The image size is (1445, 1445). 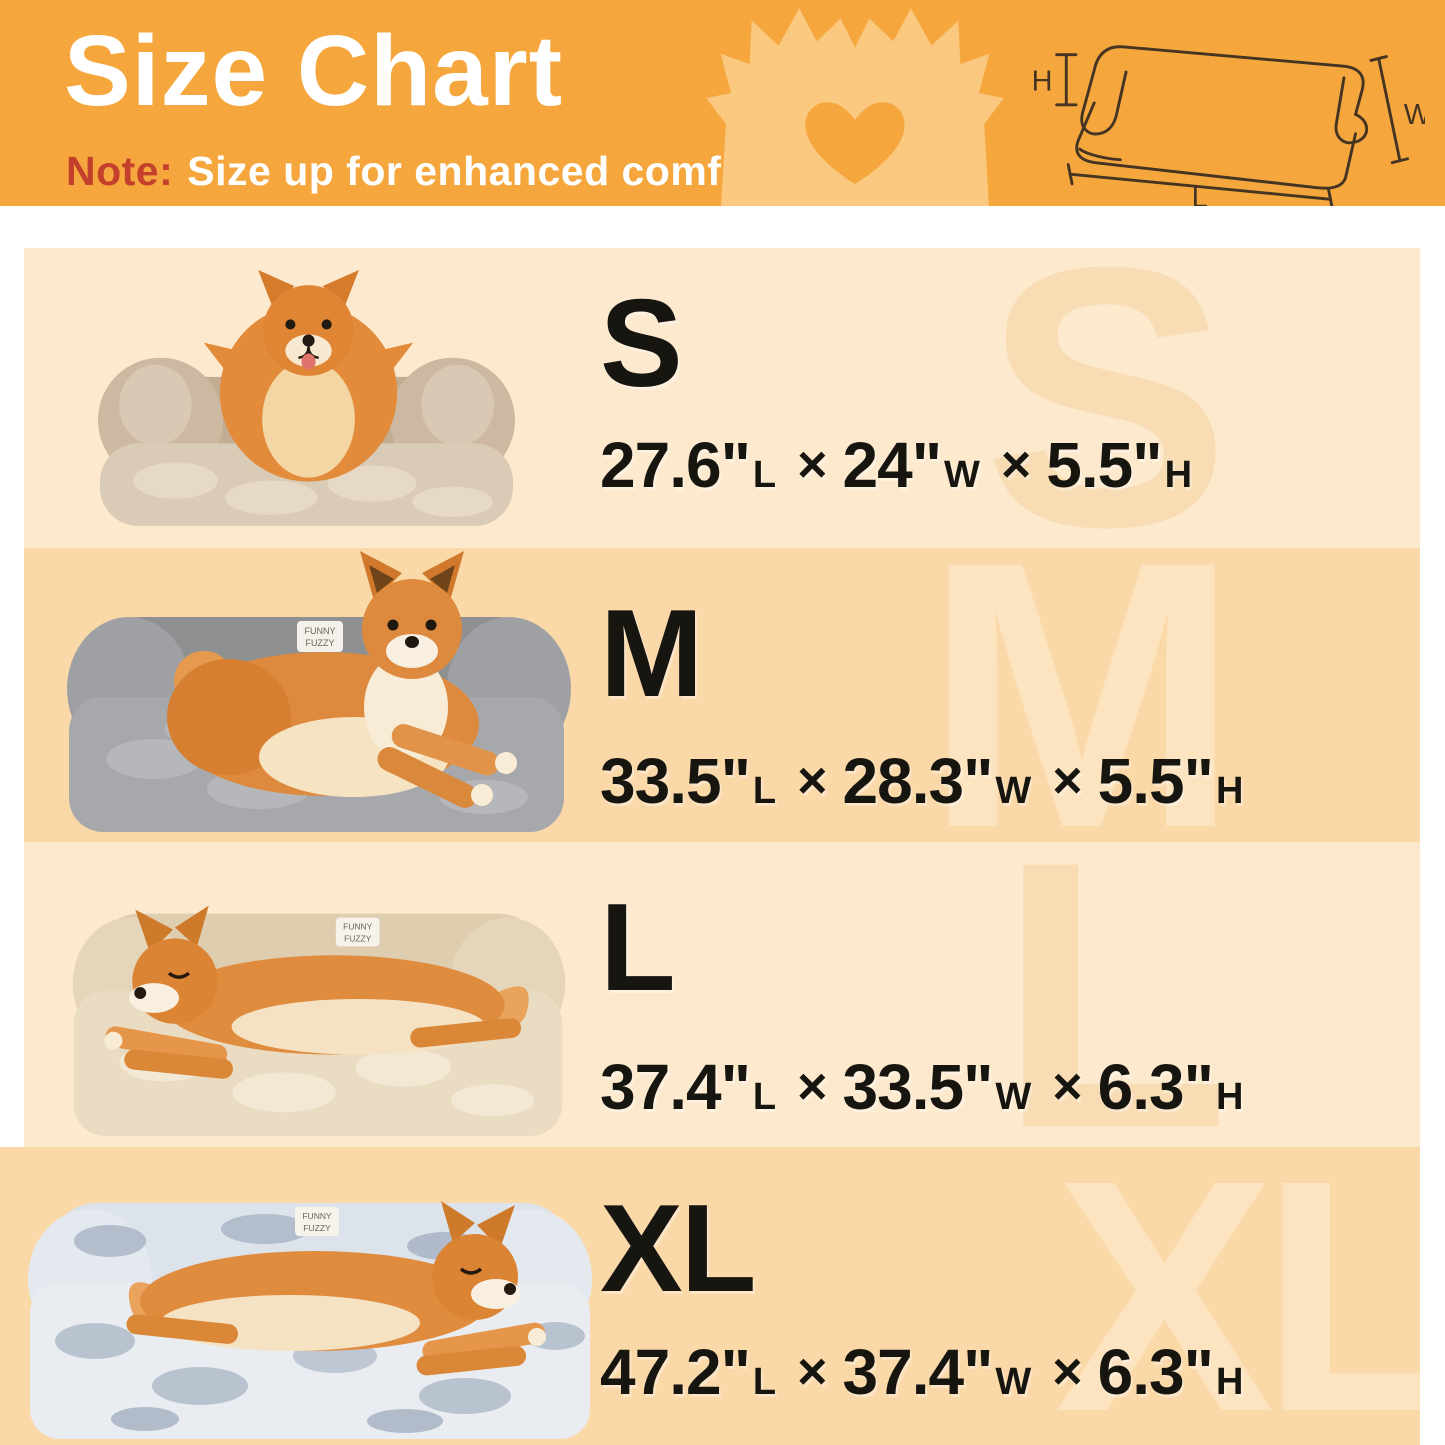 I want to click on fluffy-dog-heart-icon, so click(x=855, y=103).